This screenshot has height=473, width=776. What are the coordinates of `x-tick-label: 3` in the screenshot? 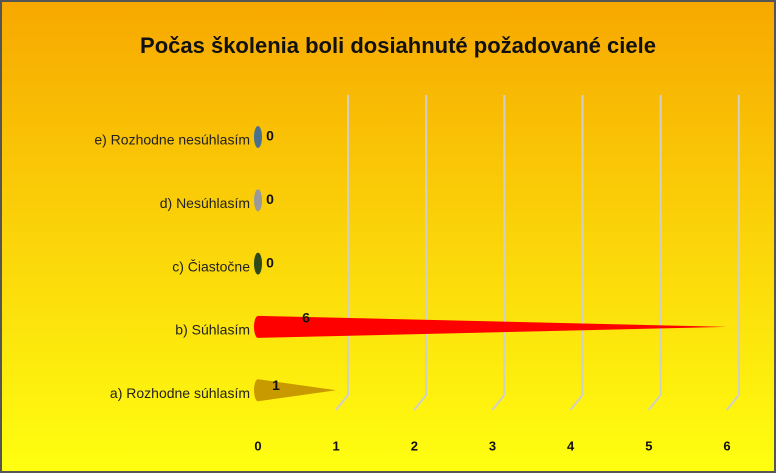 It's located at (492, 445).